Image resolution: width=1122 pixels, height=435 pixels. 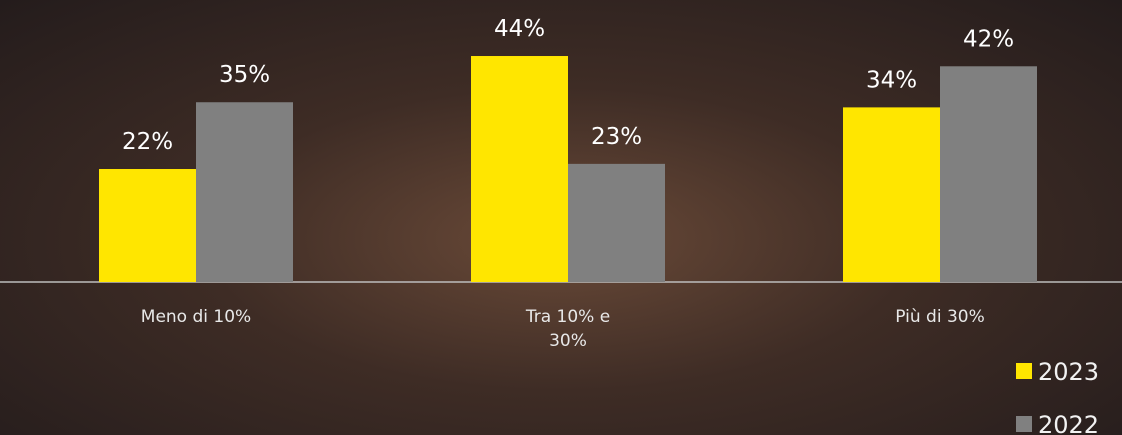 What do you see at coordinates (568, 329) in the screenshot?
I see `x-tick-label: Tra 10% e 30%` at bounding box center [568, 329].